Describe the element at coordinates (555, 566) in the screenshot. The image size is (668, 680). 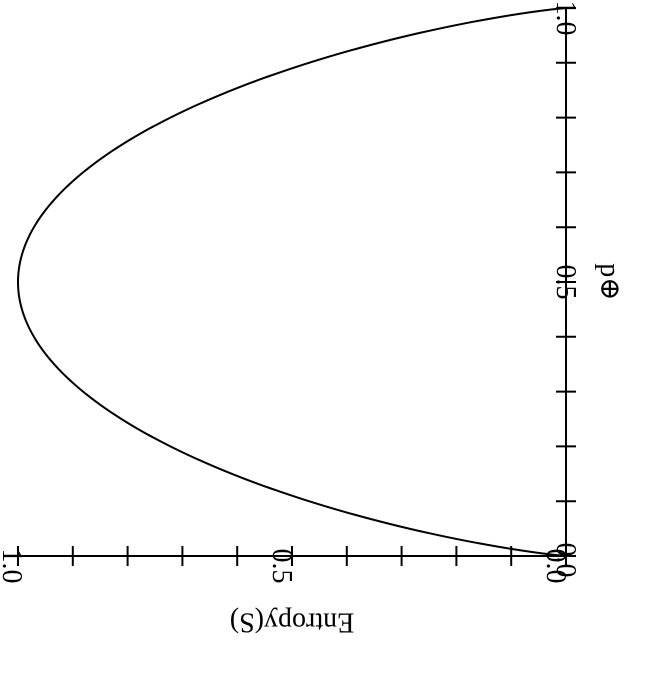
I see `y-tick-label-0: 0.0` at that location.